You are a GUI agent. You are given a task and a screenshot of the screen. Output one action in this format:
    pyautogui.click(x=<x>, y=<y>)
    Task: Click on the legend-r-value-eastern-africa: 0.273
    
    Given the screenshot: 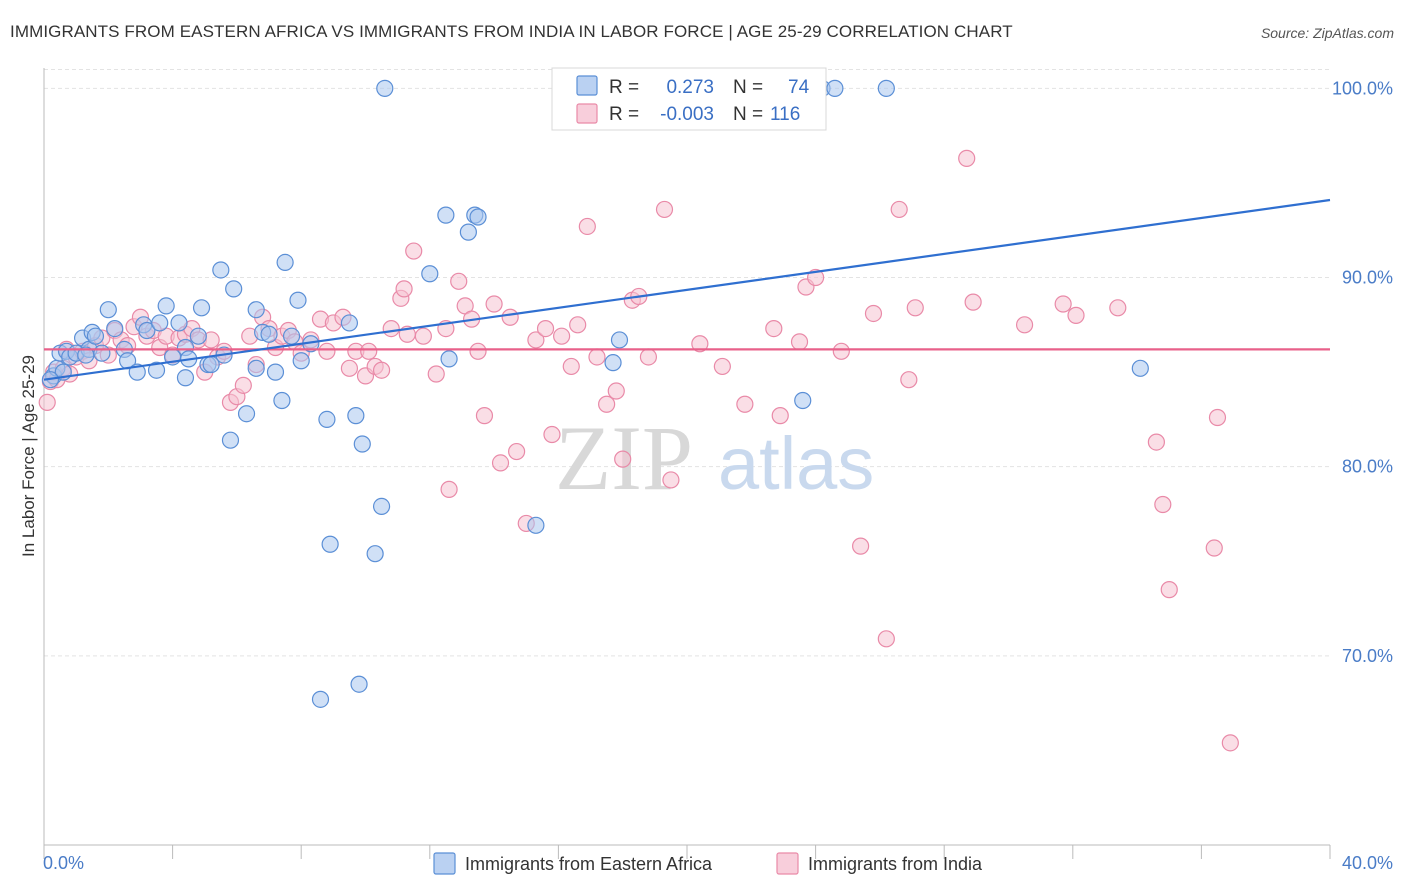 What is the action you would take?
    pyautogui.click(x=690, y=87)
    